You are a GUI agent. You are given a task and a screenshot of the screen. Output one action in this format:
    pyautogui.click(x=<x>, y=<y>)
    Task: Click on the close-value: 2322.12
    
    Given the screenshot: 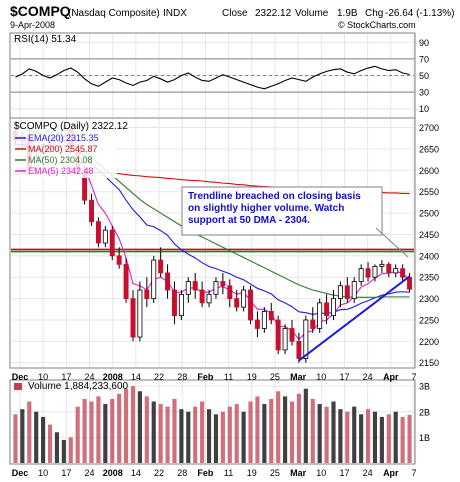 What is the action you would take?
    pyautogui.click(x=273, y=13)
    